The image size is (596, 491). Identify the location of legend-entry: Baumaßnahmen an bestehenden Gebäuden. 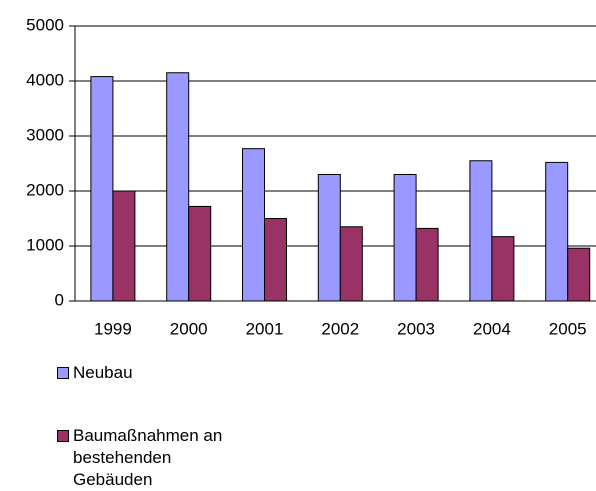
(177, 458).